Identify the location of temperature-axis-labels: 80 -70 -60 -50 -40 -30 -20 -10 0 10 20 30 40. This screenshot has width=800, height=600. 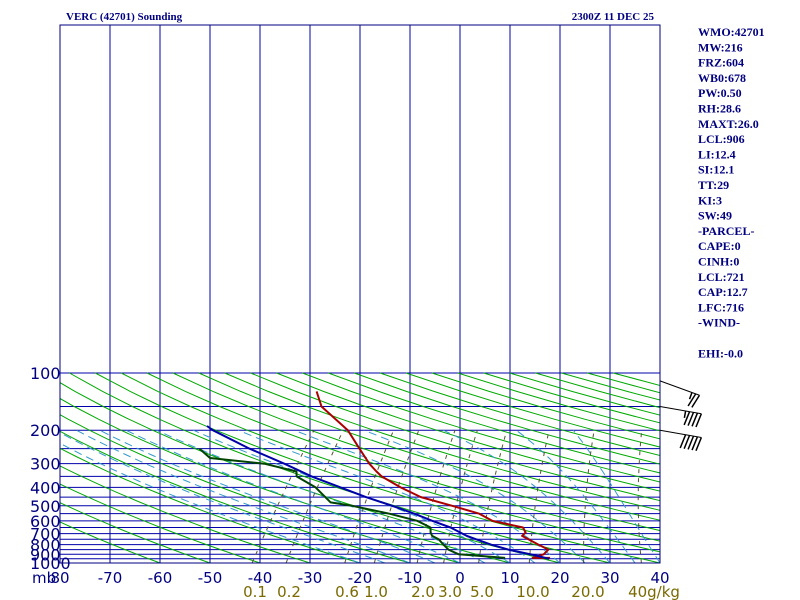
(359, 578).